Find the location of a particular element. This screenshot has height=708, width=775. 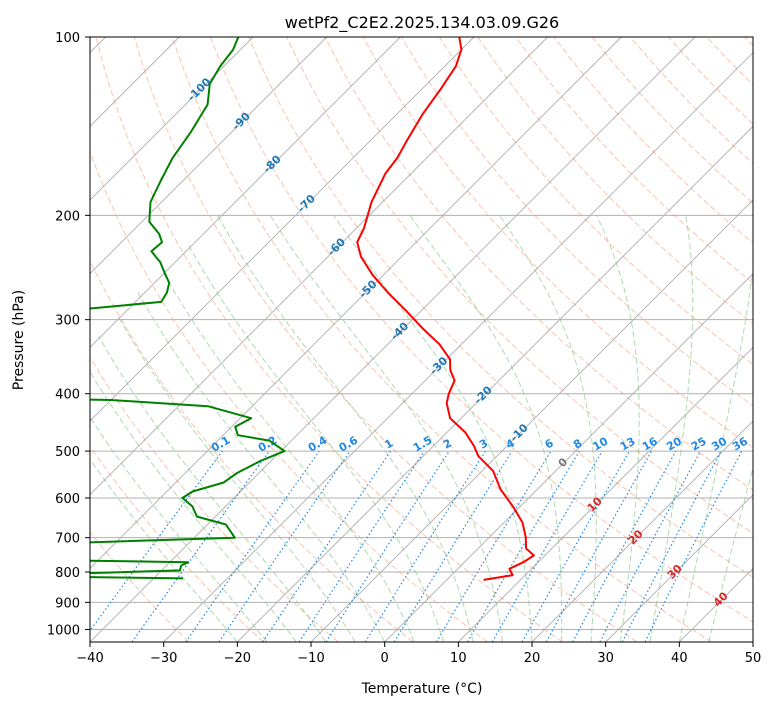

x-tick-label: 40 is located at coordinates (679, 658).